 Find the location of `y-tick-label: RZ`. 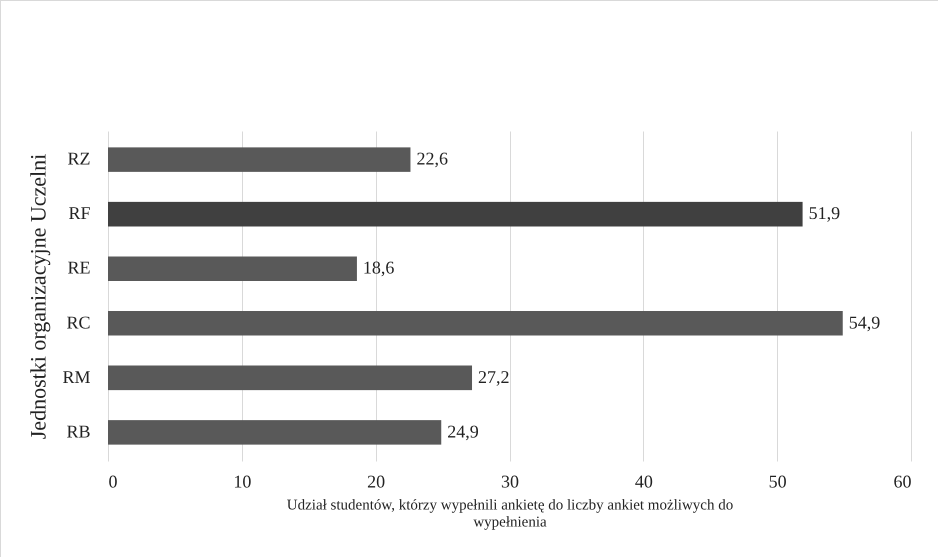

y-tick-label: RZ is located at coordinates (78, 158).